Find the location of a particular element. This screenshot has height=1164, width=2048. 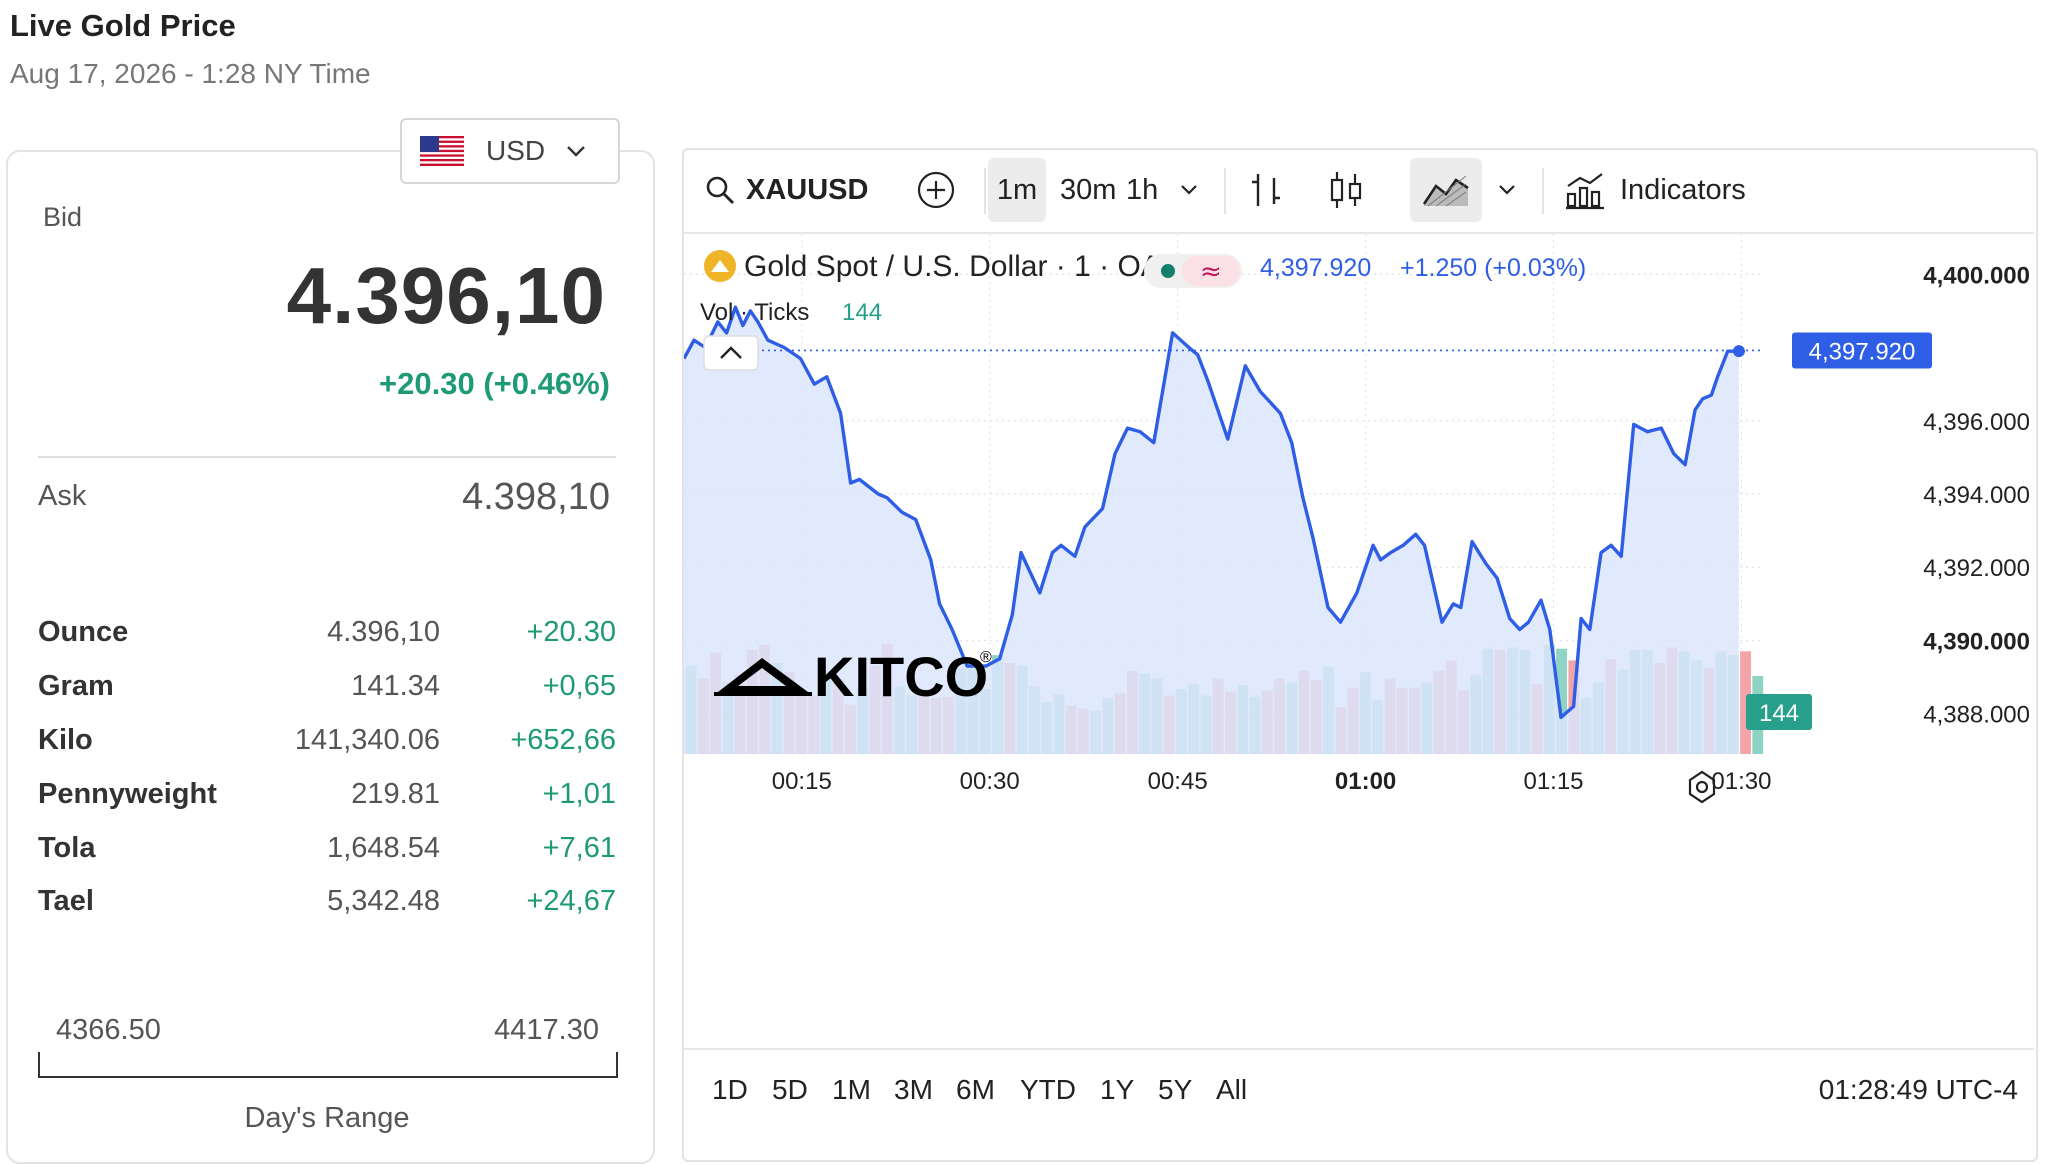

compare-button is located at coordinates (936, 190).